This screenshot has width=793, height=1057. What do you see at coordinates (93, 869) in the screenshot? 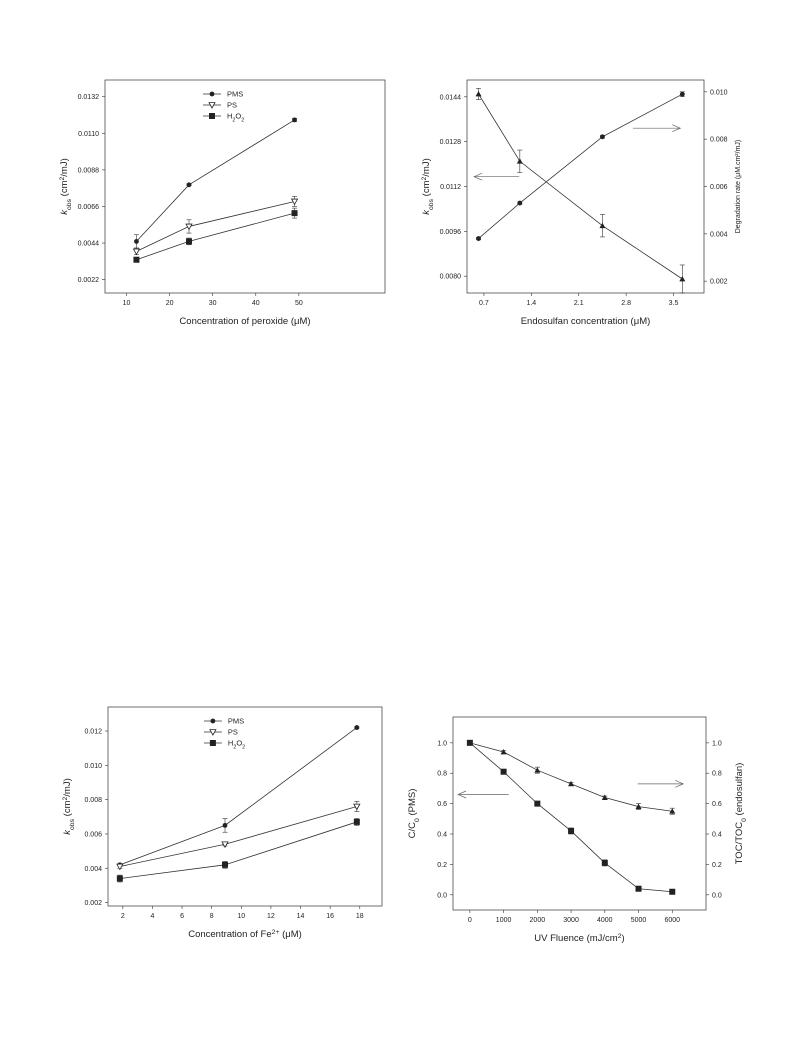
I see `y-tick-label: 0.004` at bounding box center [93, 869].